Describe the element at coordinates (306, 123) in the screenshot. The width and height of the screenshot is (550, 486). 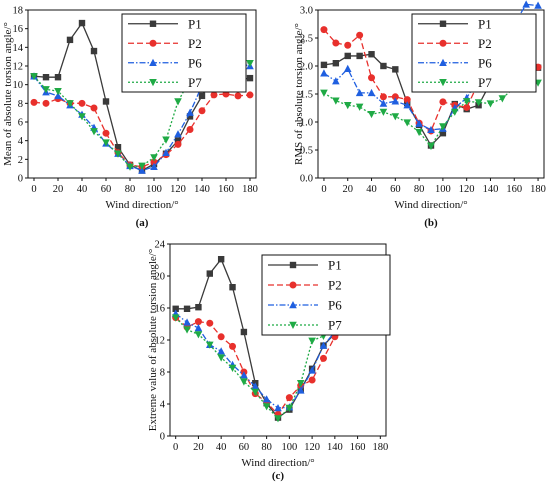
I see `rms-y-tick-label: 1.0` at that location.